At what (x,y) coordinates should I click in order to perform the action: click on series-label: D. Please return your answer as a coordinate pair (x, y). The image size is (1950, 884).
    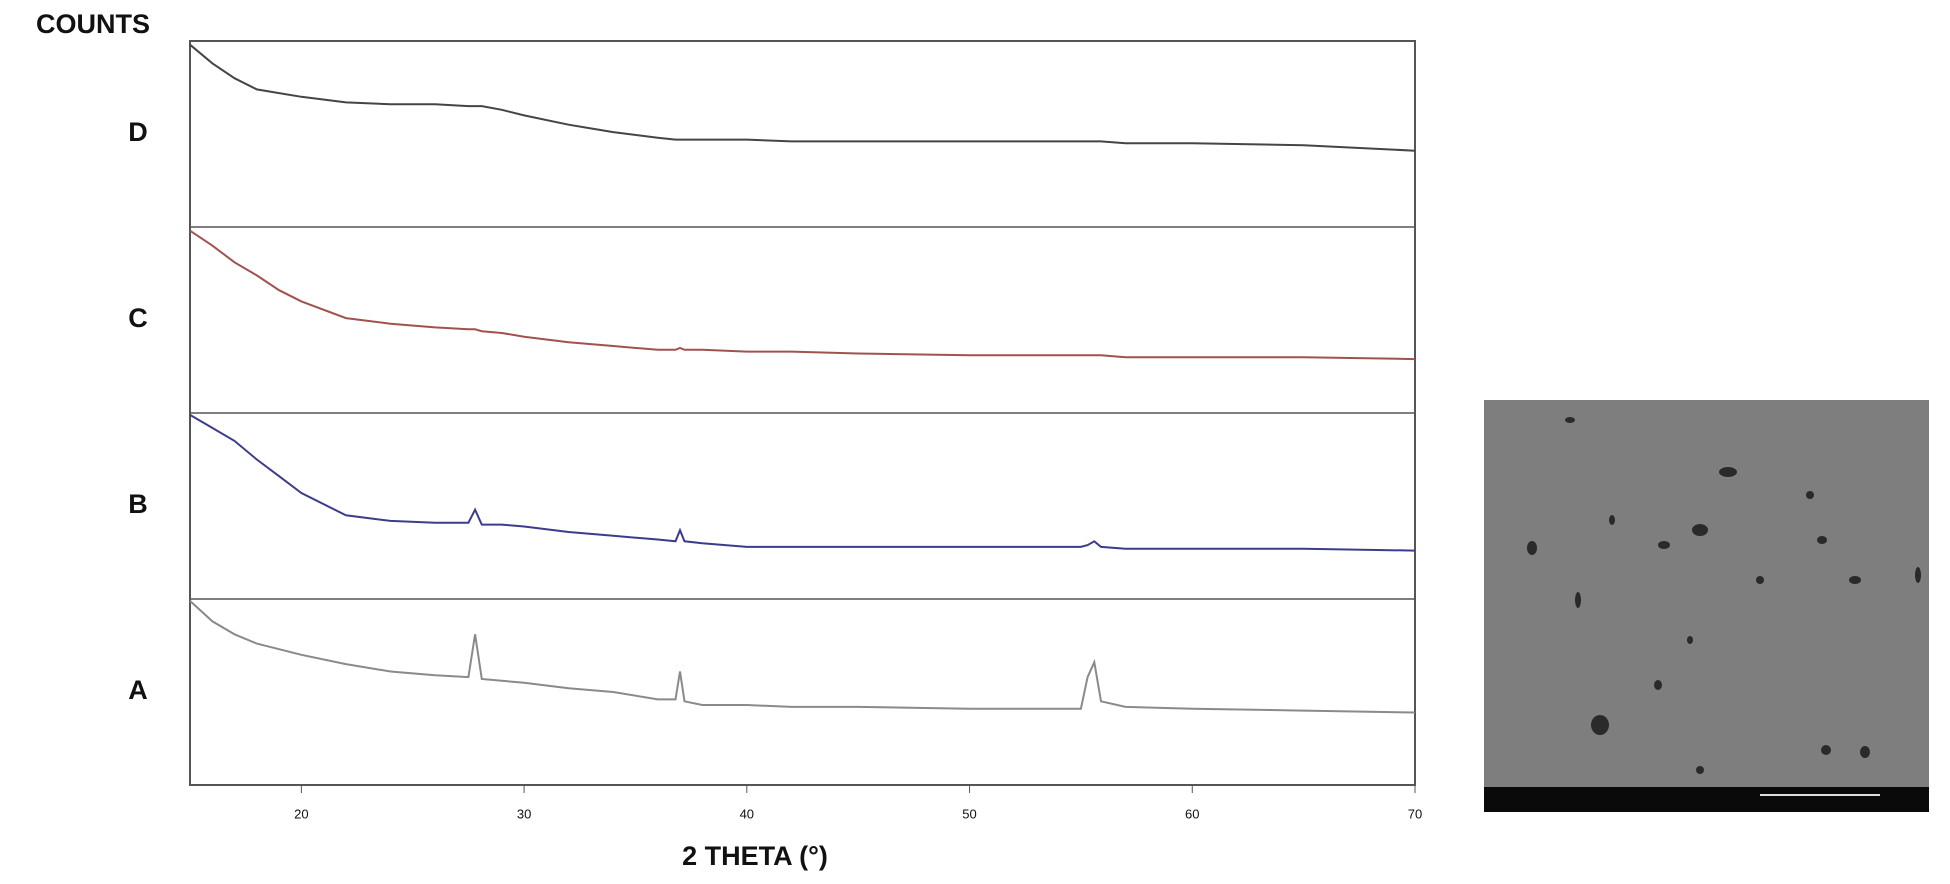
    Looking at the image, I should click on (138, 132).